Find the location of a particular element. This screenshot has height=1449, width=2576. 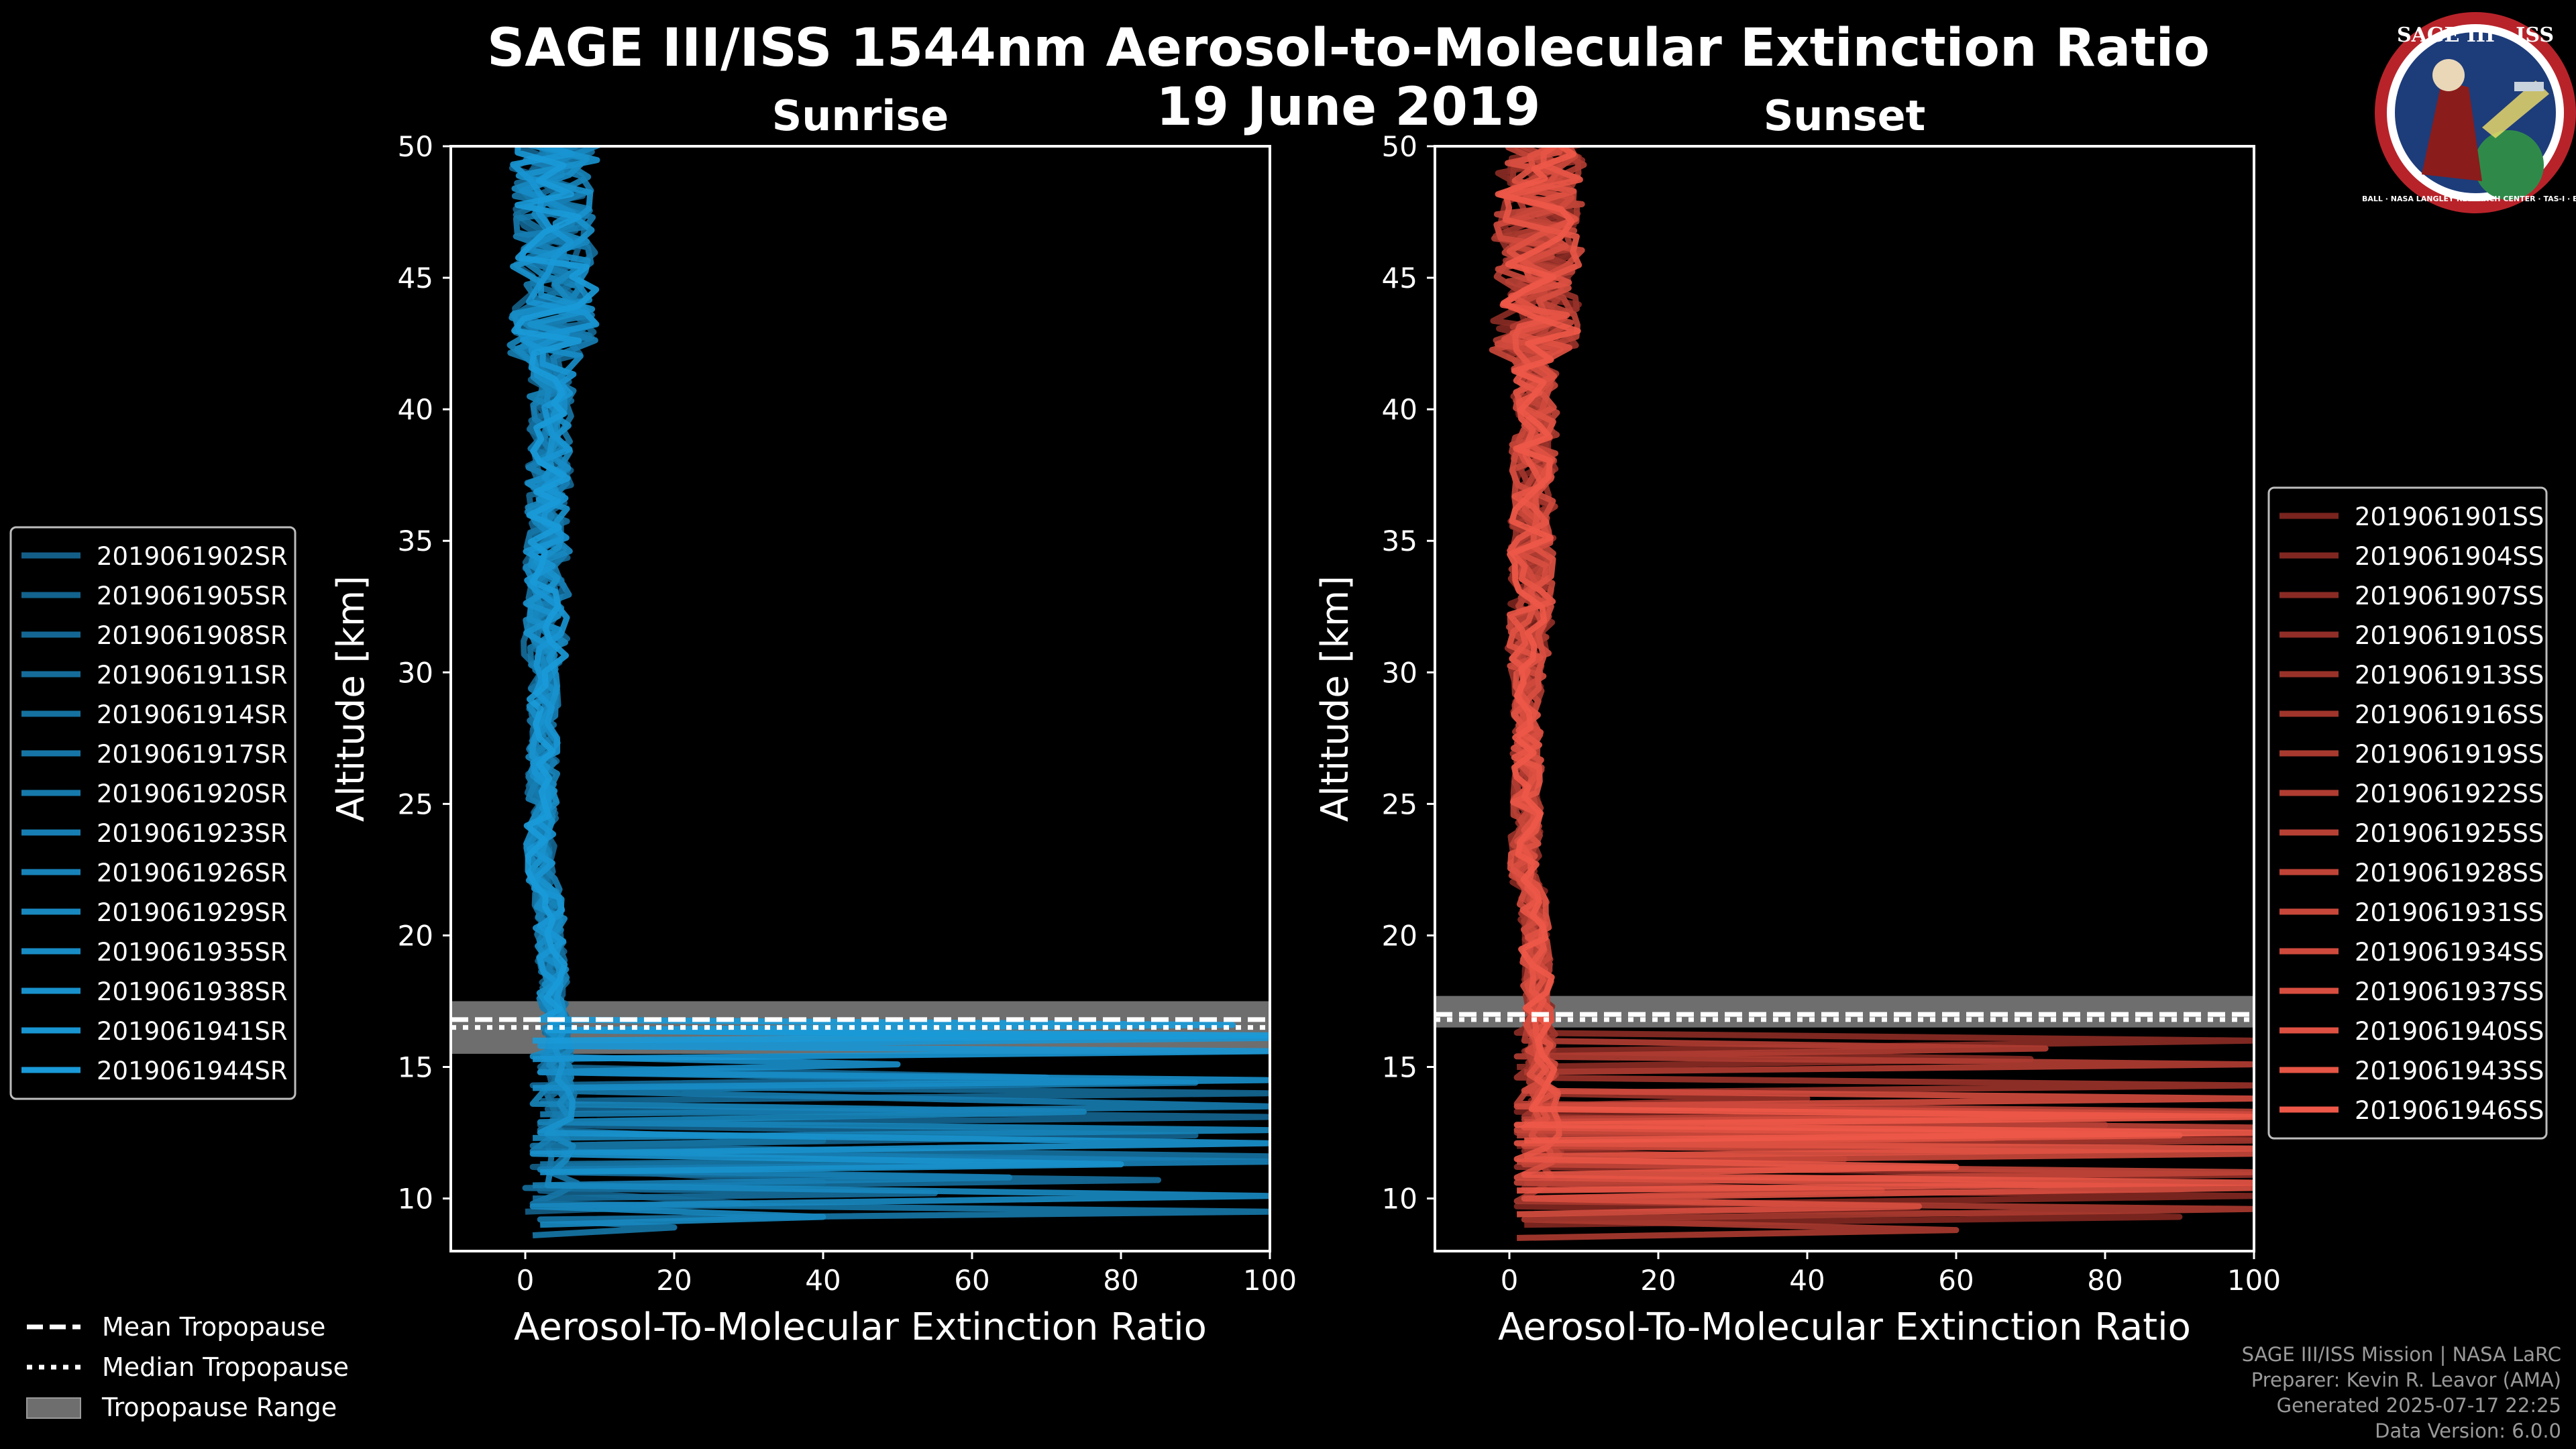

footer-version: Data Version: 6.0.0 is located at coordinates (2468, 1430).